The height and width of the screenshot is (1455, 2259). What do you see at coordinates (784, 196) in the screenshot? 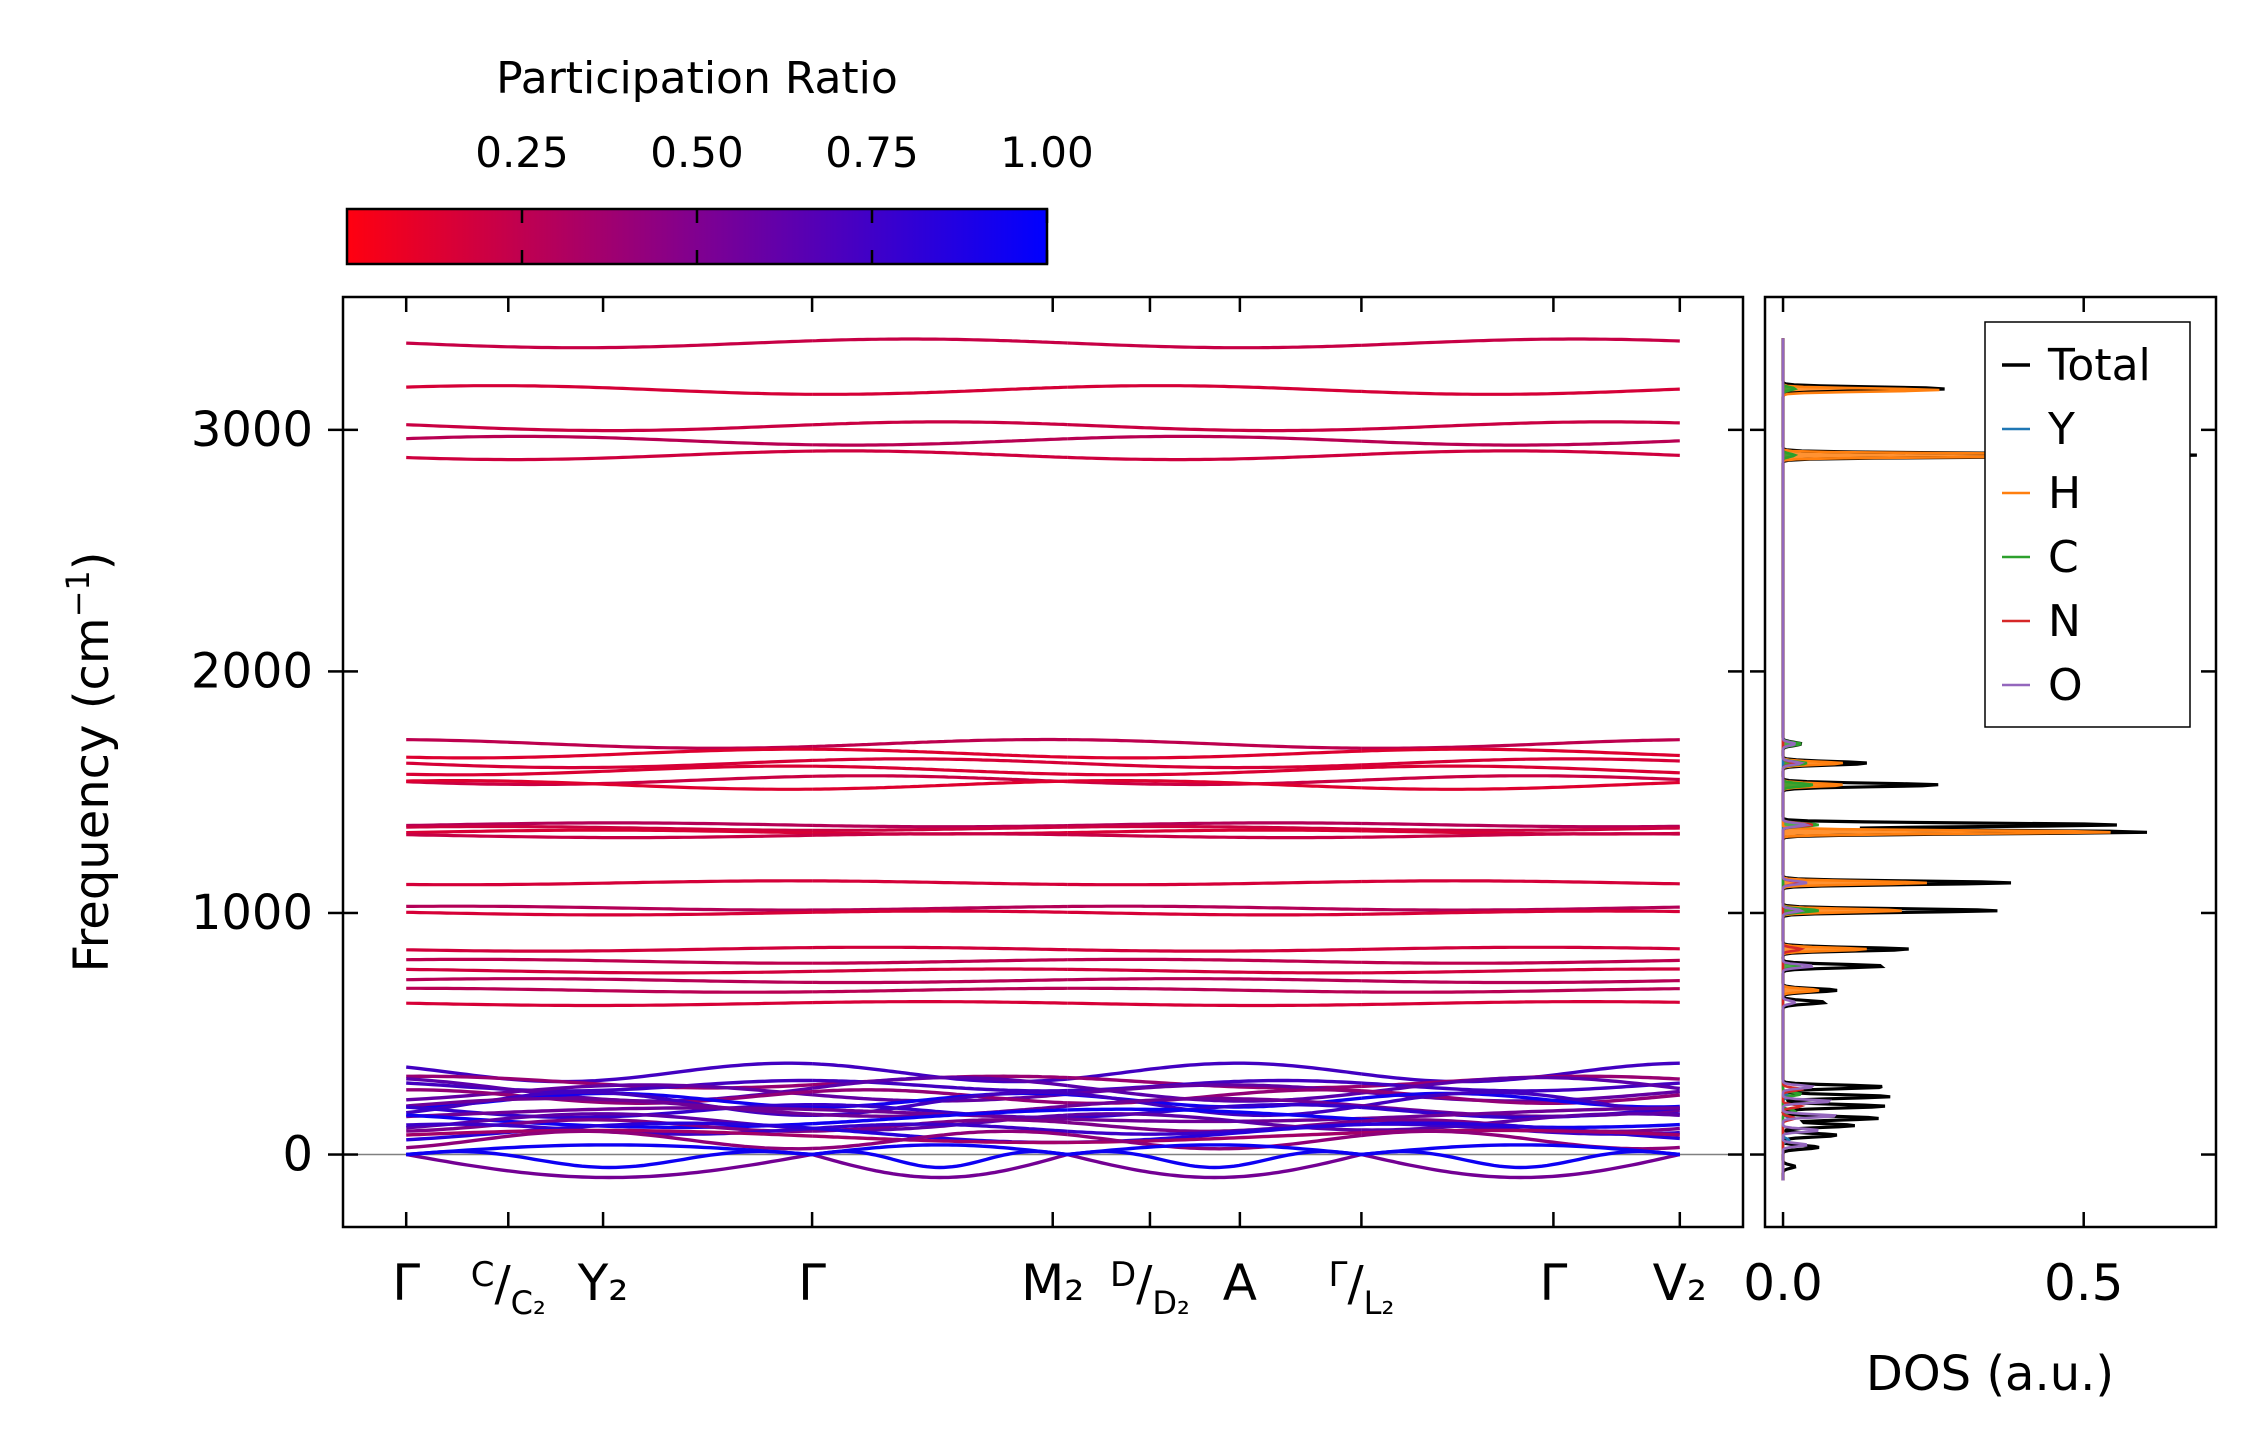
I see `colorbar-ticks: 0.25 0.50 0.75 1.00` at bounding box center [784, 196].